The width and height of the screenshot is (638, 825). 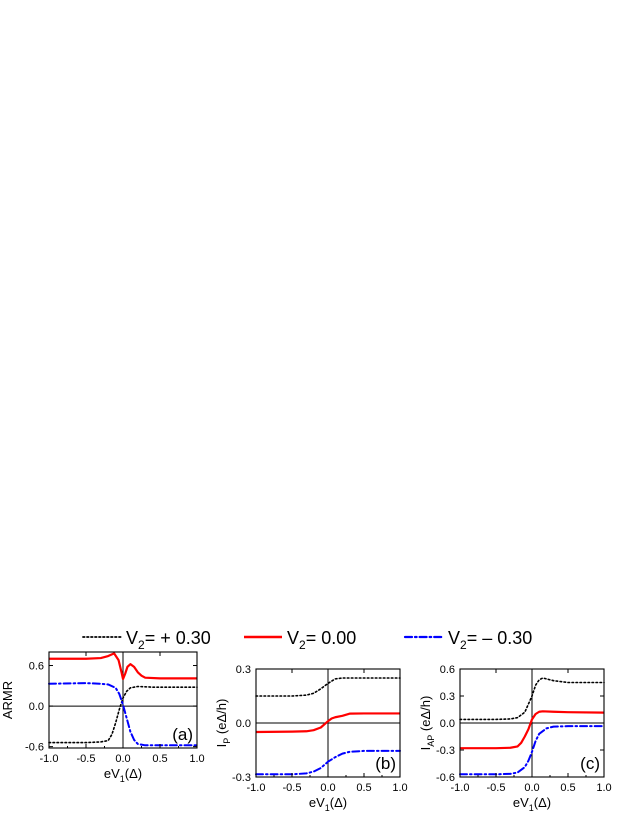 I want to click on y-axis-label: ARMR, so click(x=7, y=700).